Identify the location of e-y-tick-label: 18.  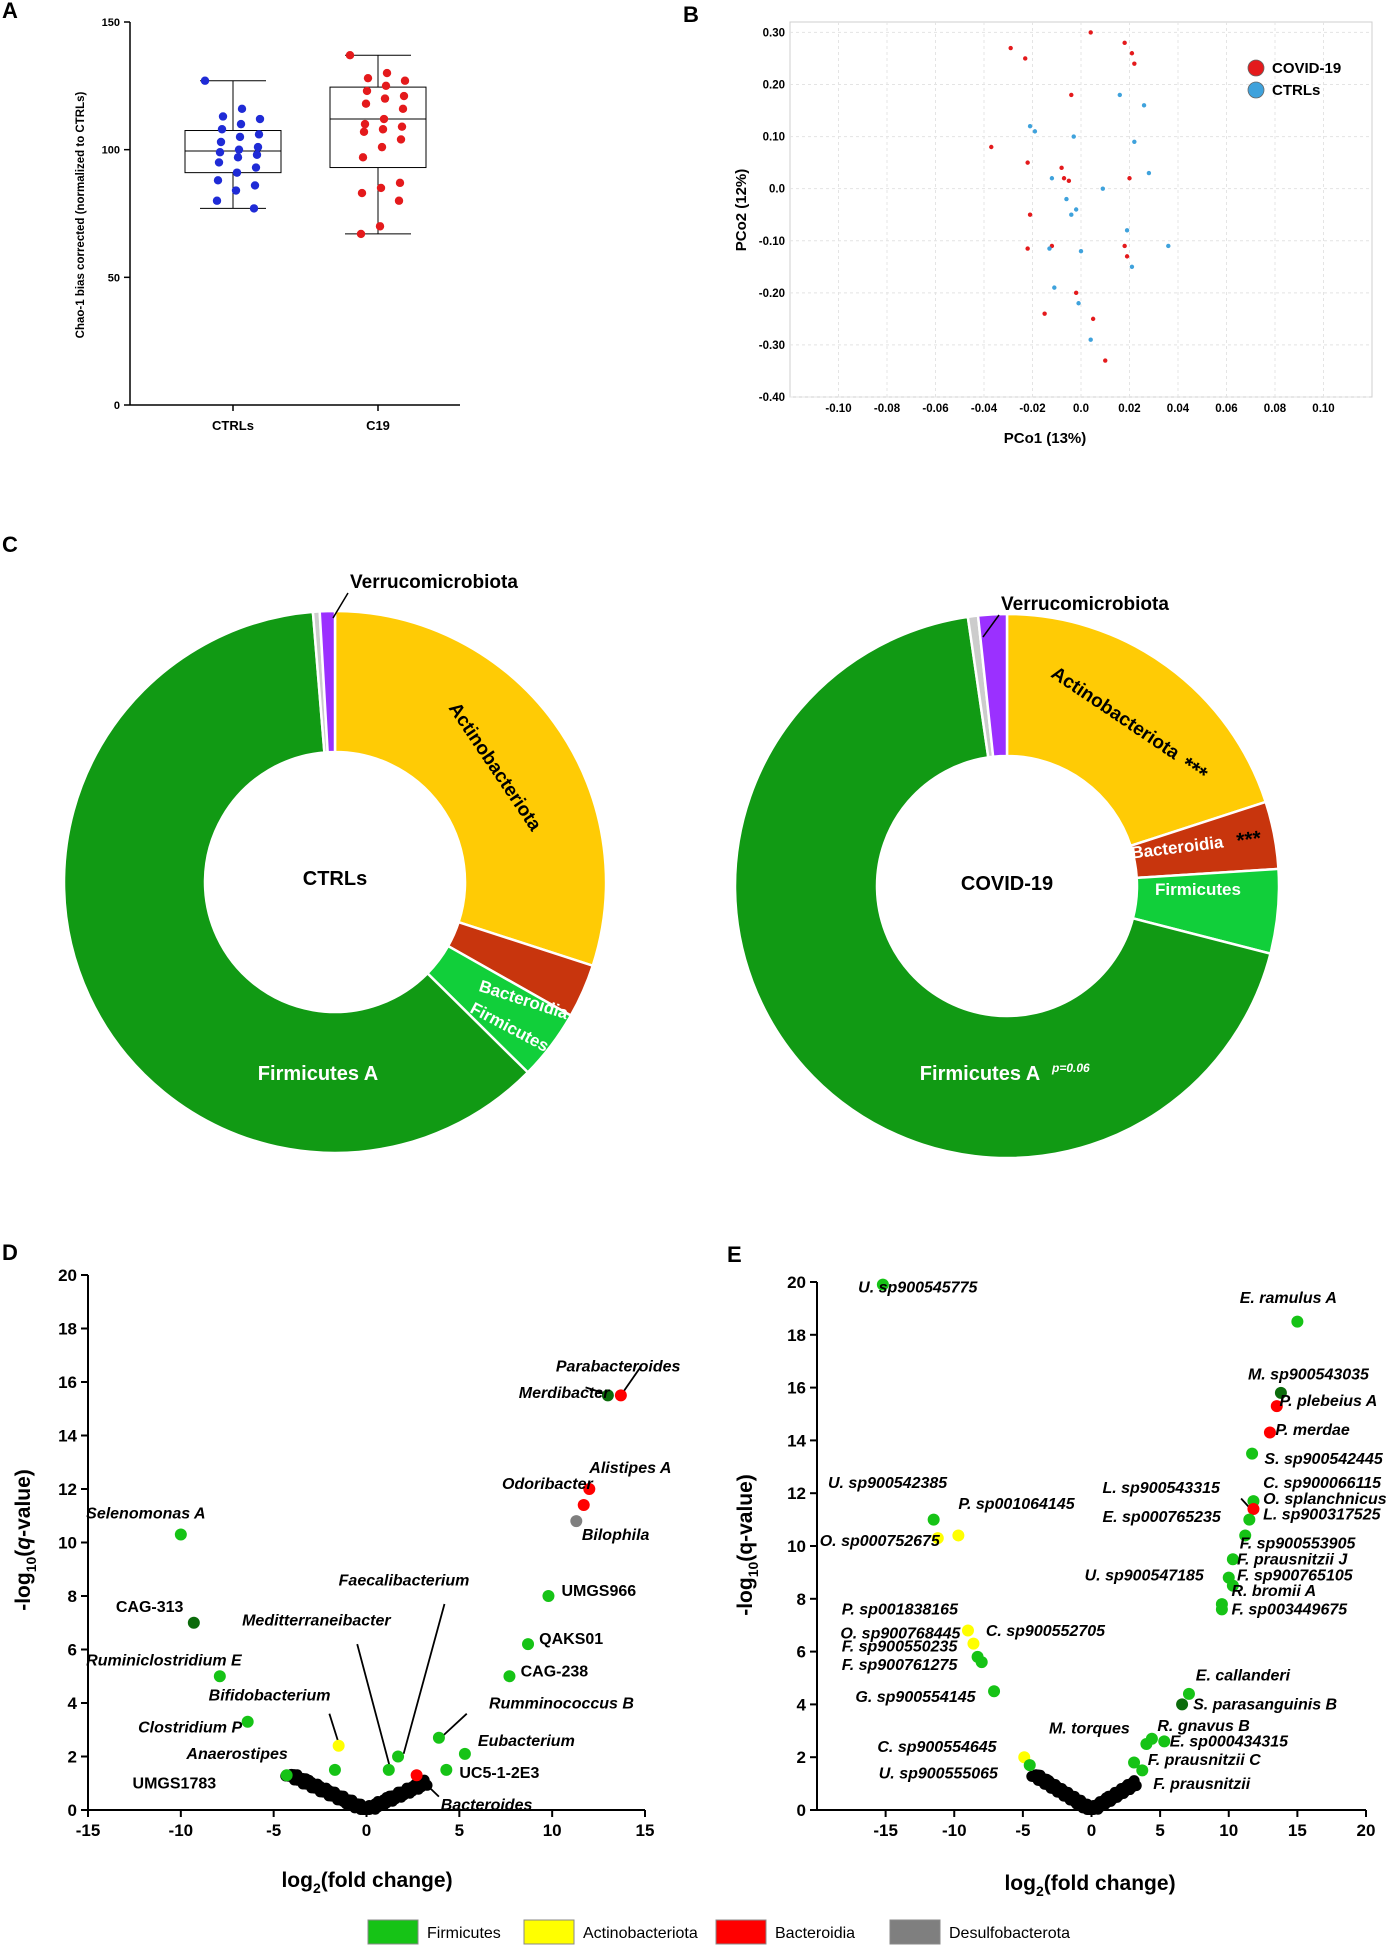
(796, 1335).